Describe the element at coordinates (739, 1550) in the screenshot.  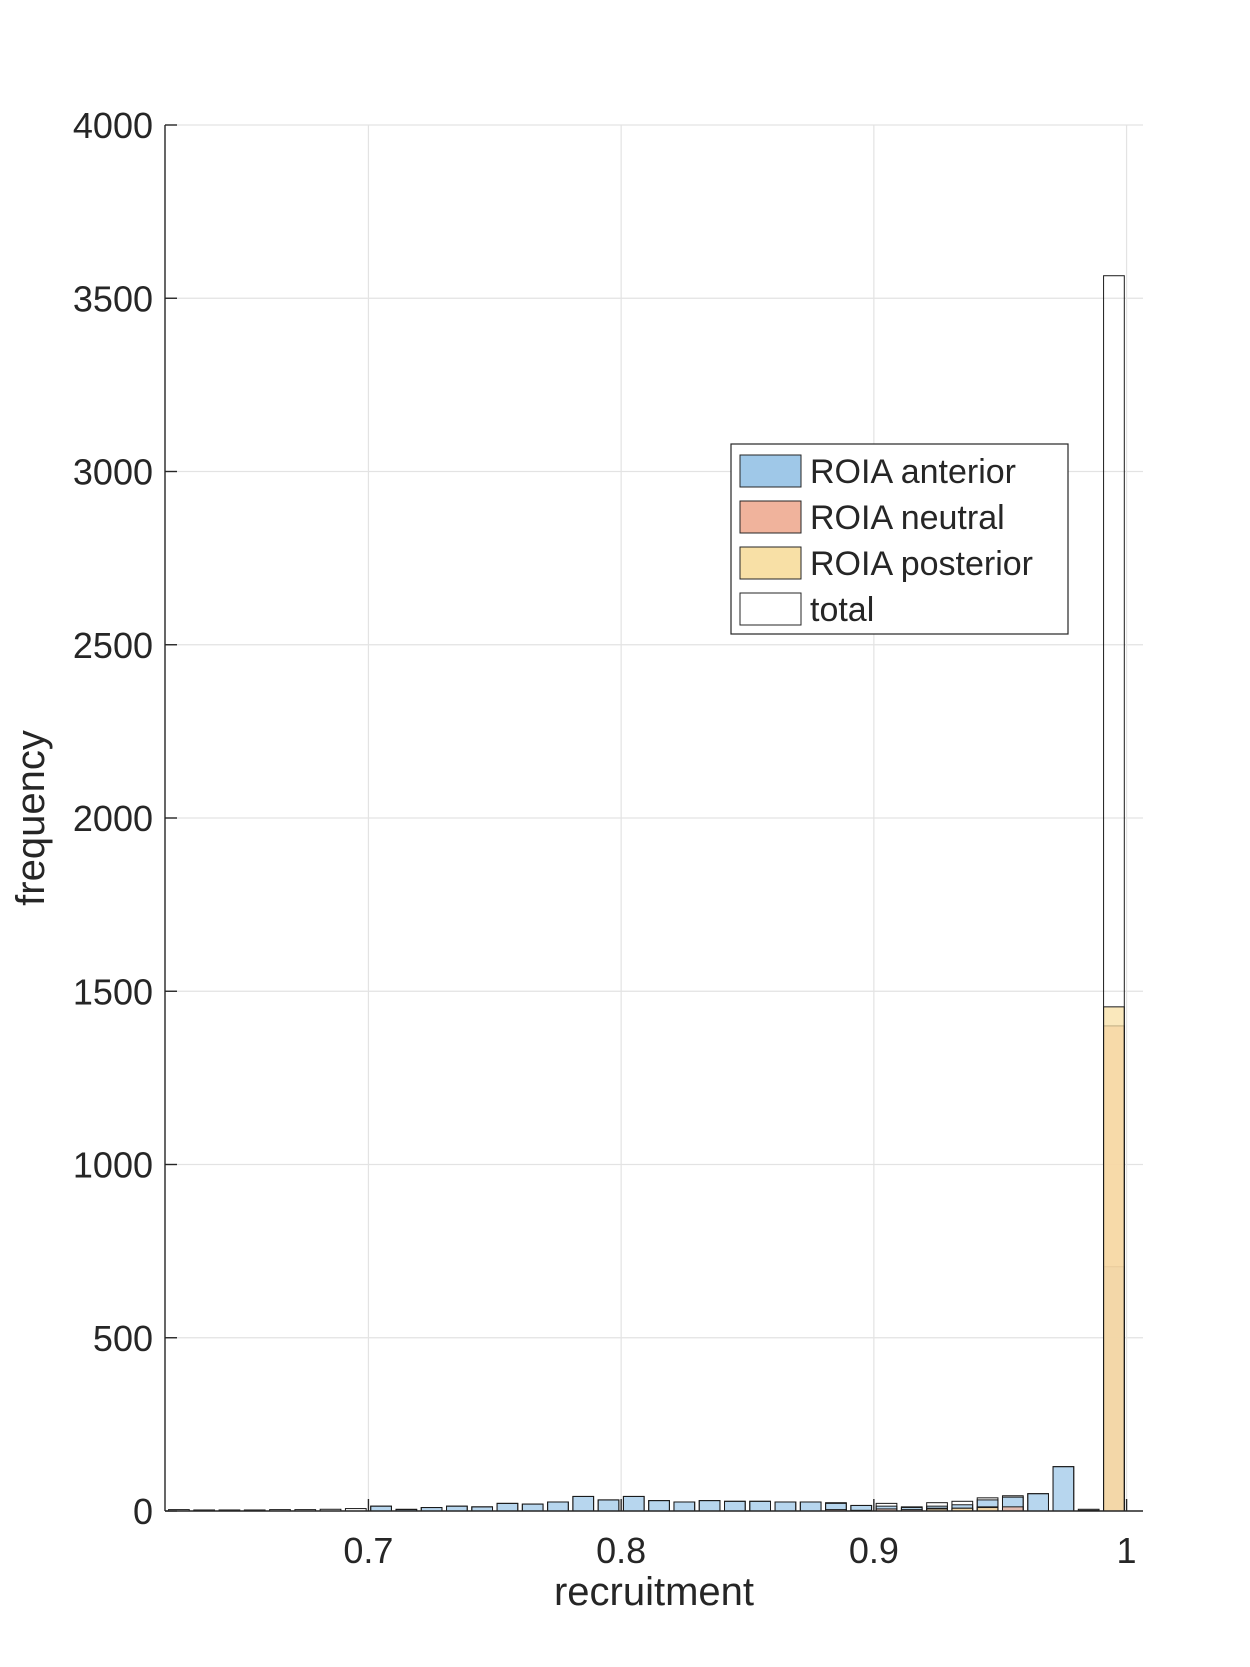
I see `x-tick-labels: 0.7 0.8 0.9 1` at that location.